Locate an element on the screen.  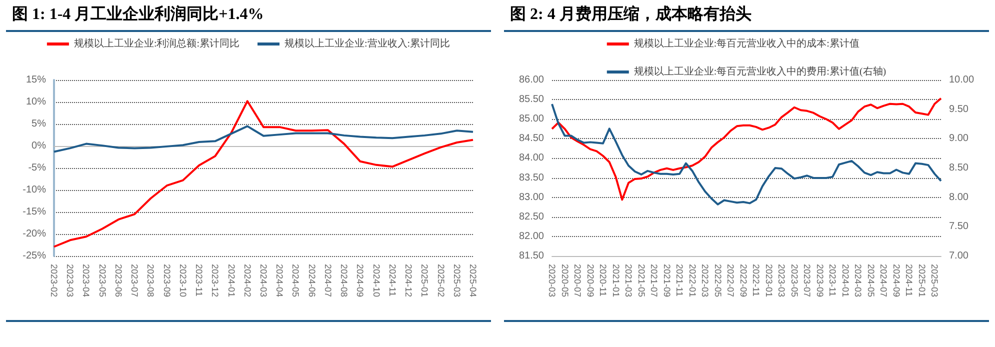
y-tick-label: 82.50 is located at coordinates (531, 216).